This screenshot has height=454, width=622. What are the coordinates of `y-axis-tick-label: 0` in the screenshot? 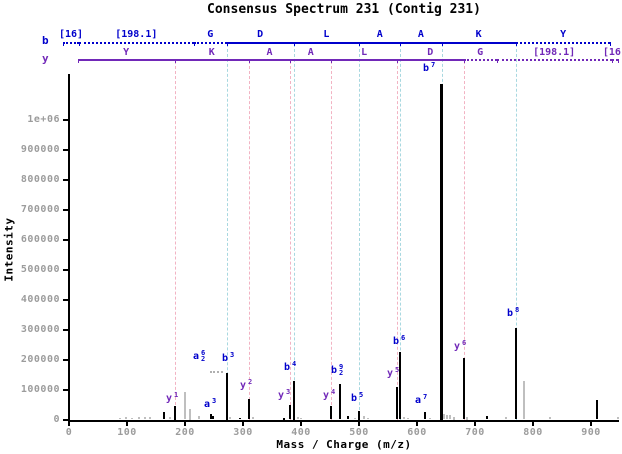 It's located at (56, 419).